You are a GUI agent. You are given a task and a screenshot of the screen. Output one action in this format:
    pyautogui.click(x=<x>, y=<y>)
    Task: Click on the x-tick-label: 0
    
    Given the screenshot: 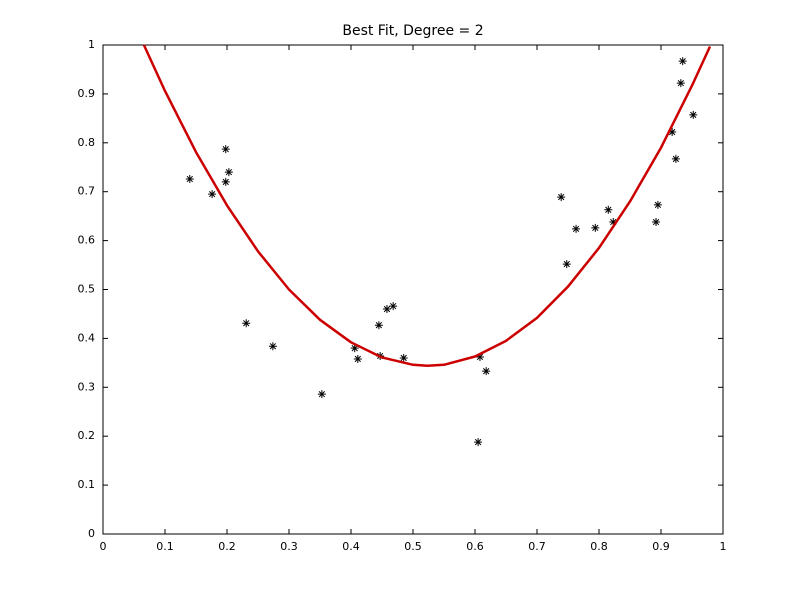 What is the action you would take?
    pyautogui.click(x=103, y=546)
    